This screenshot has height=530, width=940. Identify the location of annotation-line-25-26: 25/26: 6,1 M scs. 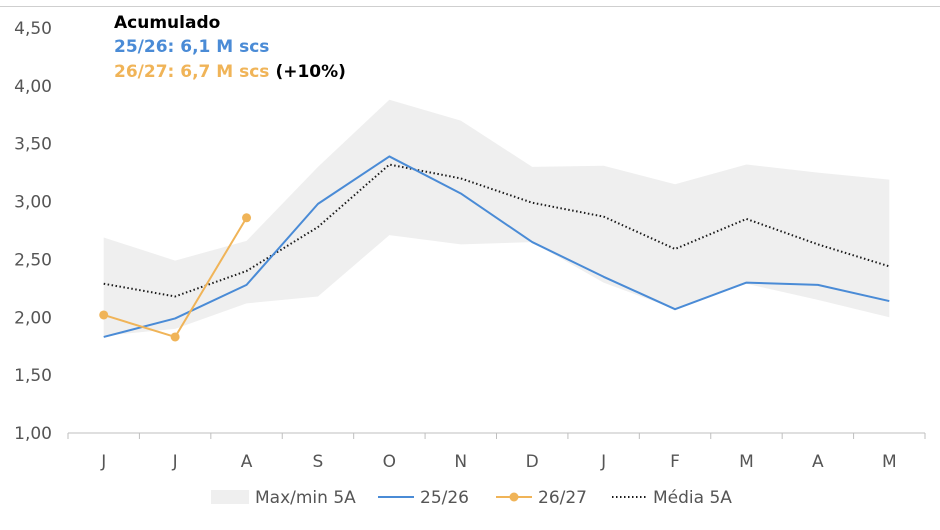
(191, 47).